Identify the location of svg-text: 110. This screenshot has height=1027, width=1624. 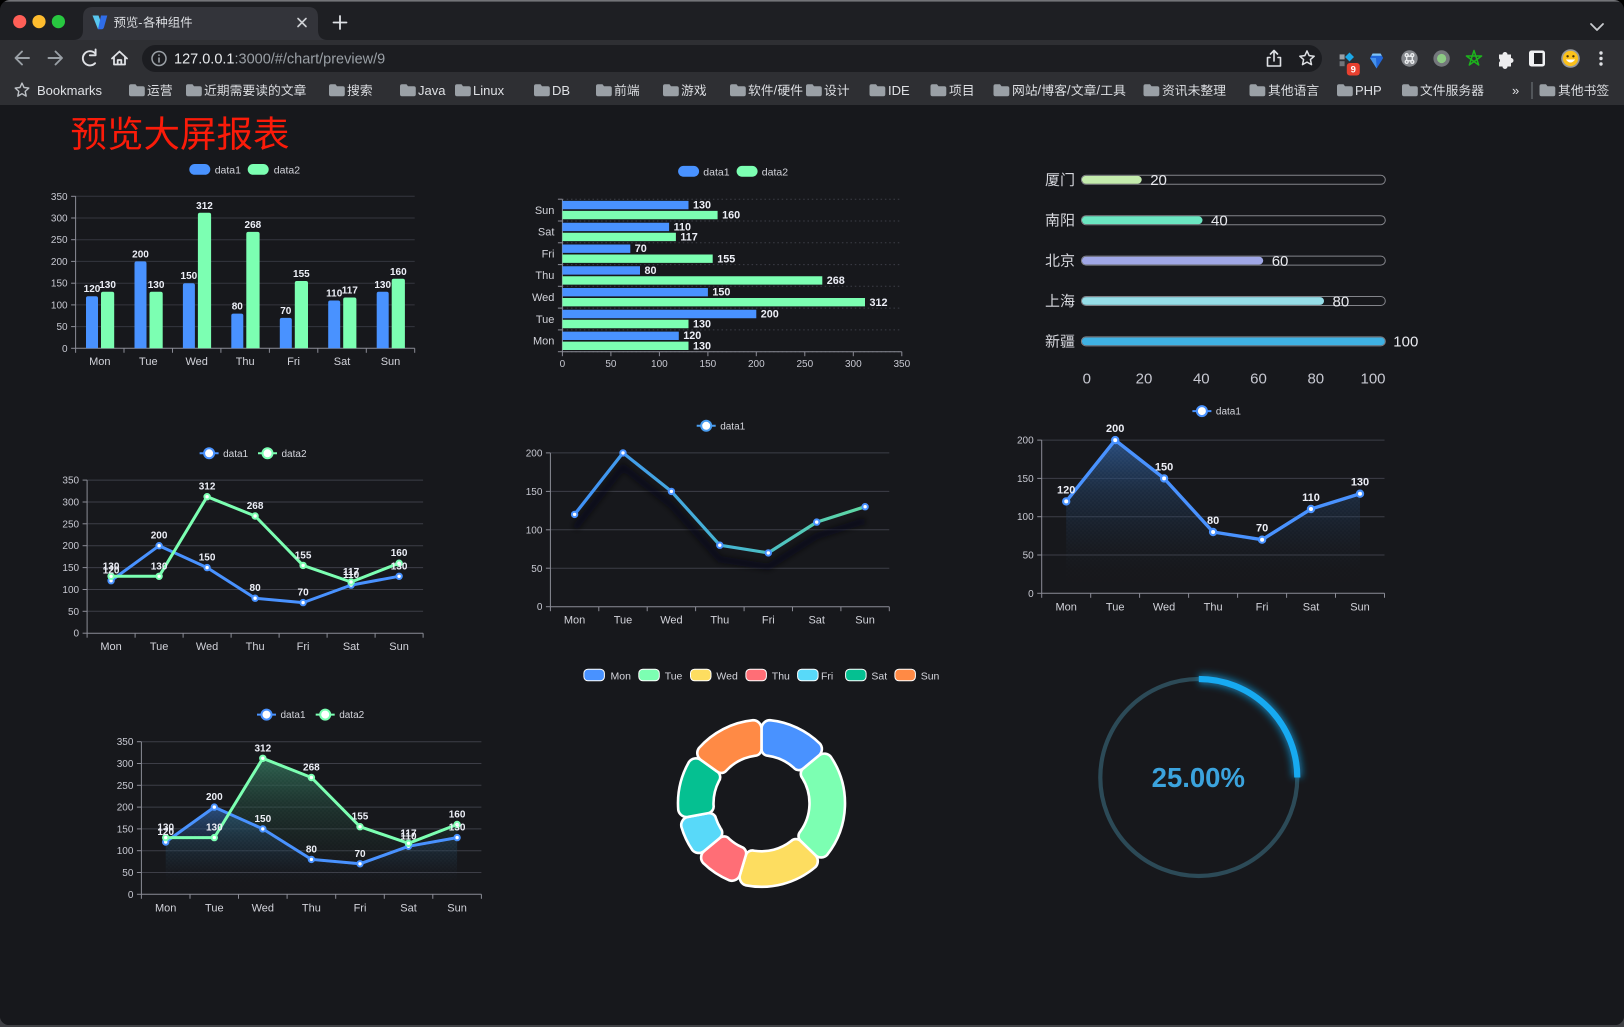
(334, 294).